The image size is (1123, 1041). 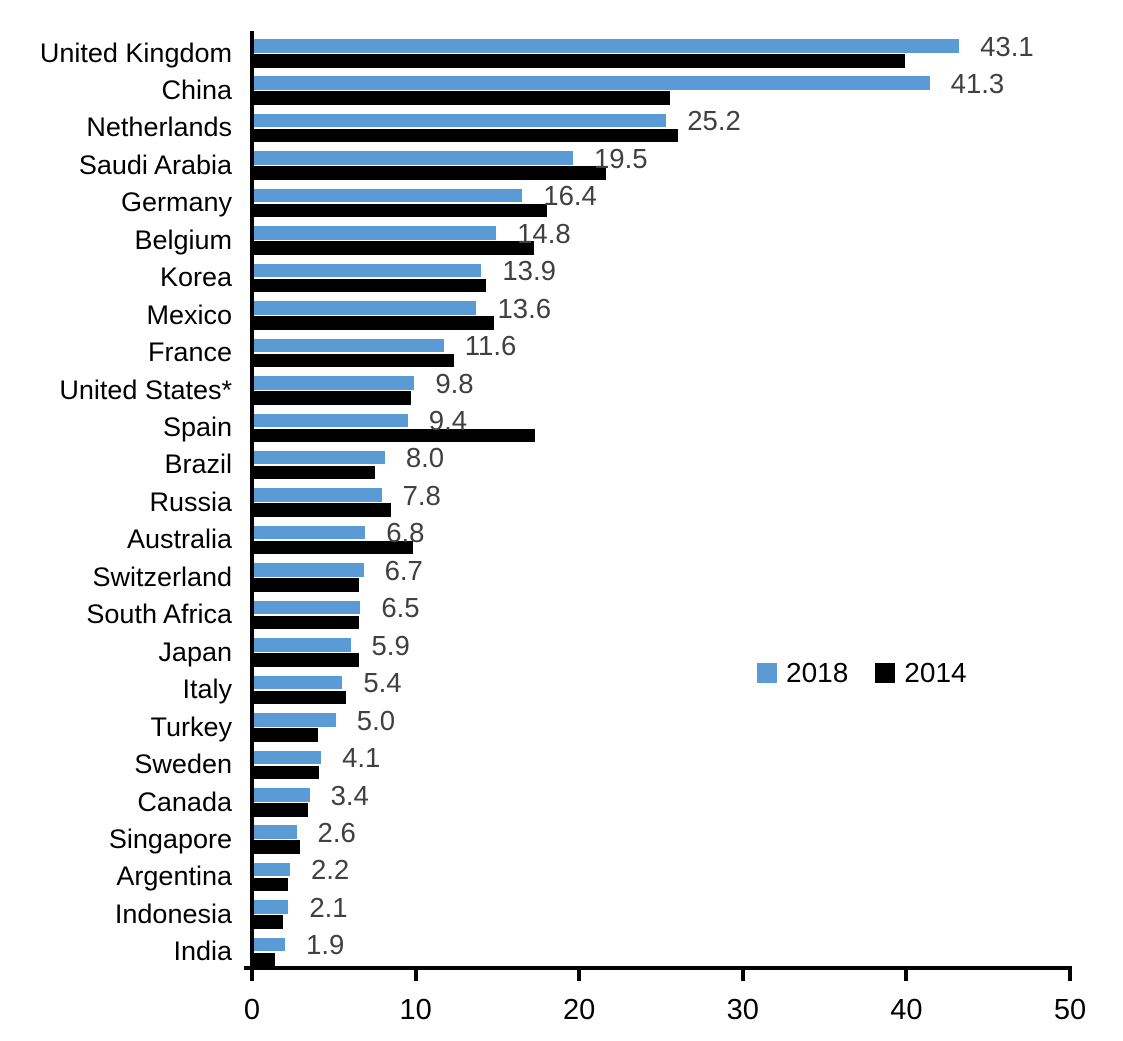 What do you see at coordinates (286, 735) in the screenshot?
I see `bar-2014-turkey` at bounding box center [286, 735].